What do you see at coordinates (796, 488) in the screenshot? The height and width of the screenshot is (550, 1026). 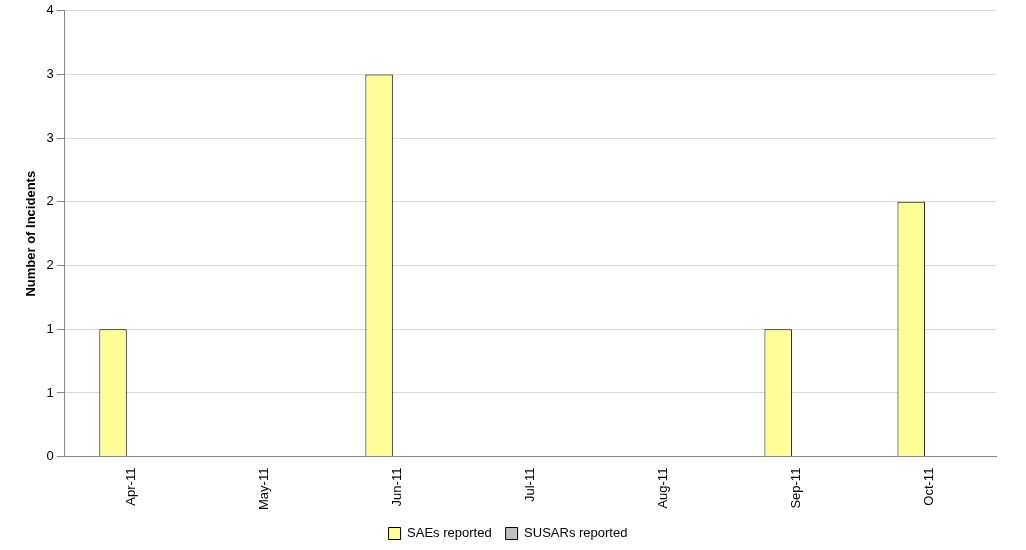 I see `x-tick-label: Sep-11` at bounding box center [796, 488].